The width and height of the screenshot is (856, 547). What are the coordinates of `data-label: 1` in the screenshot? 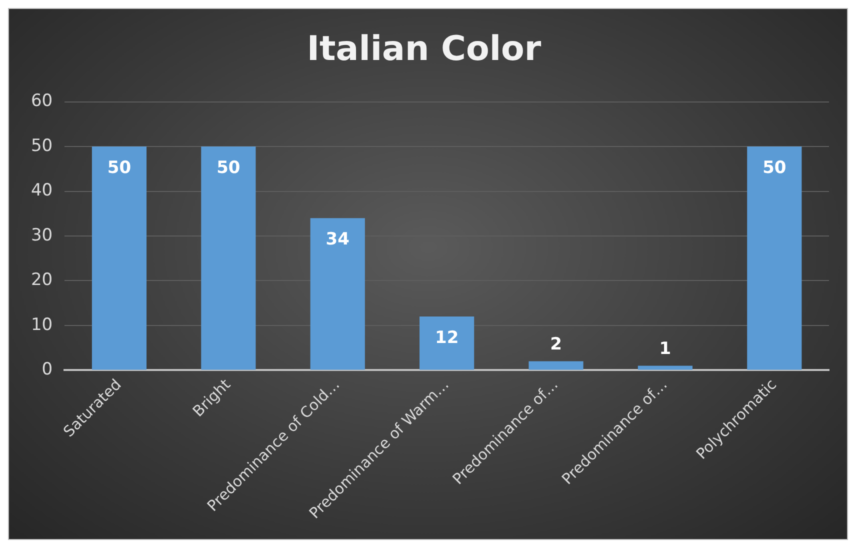 It's located at (665, 349).